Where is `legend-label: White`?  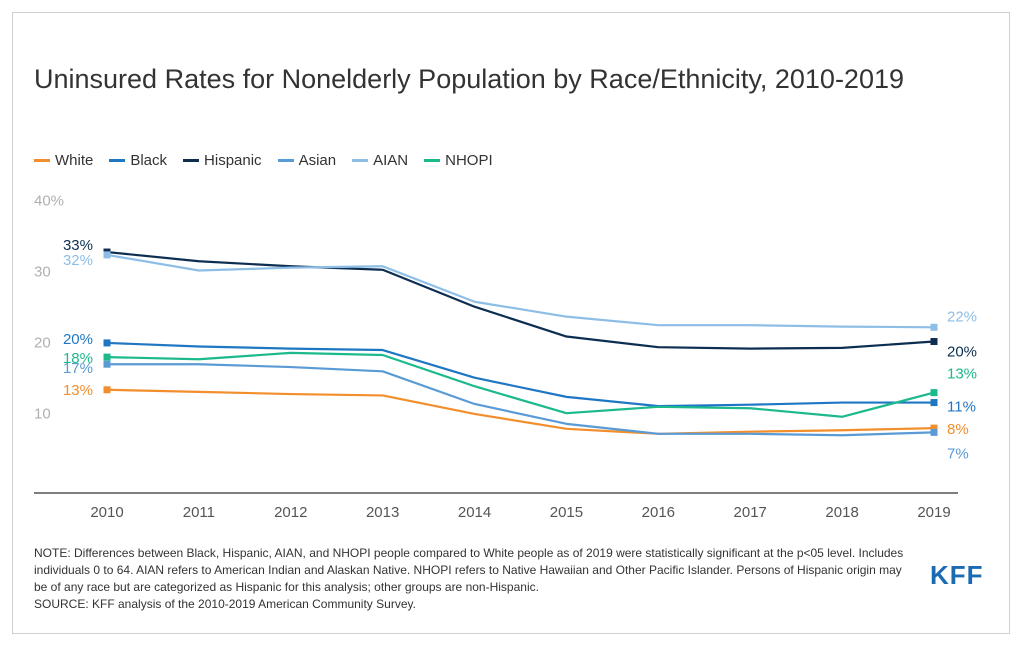
legend-label: White is located at coordinates (74, 160).